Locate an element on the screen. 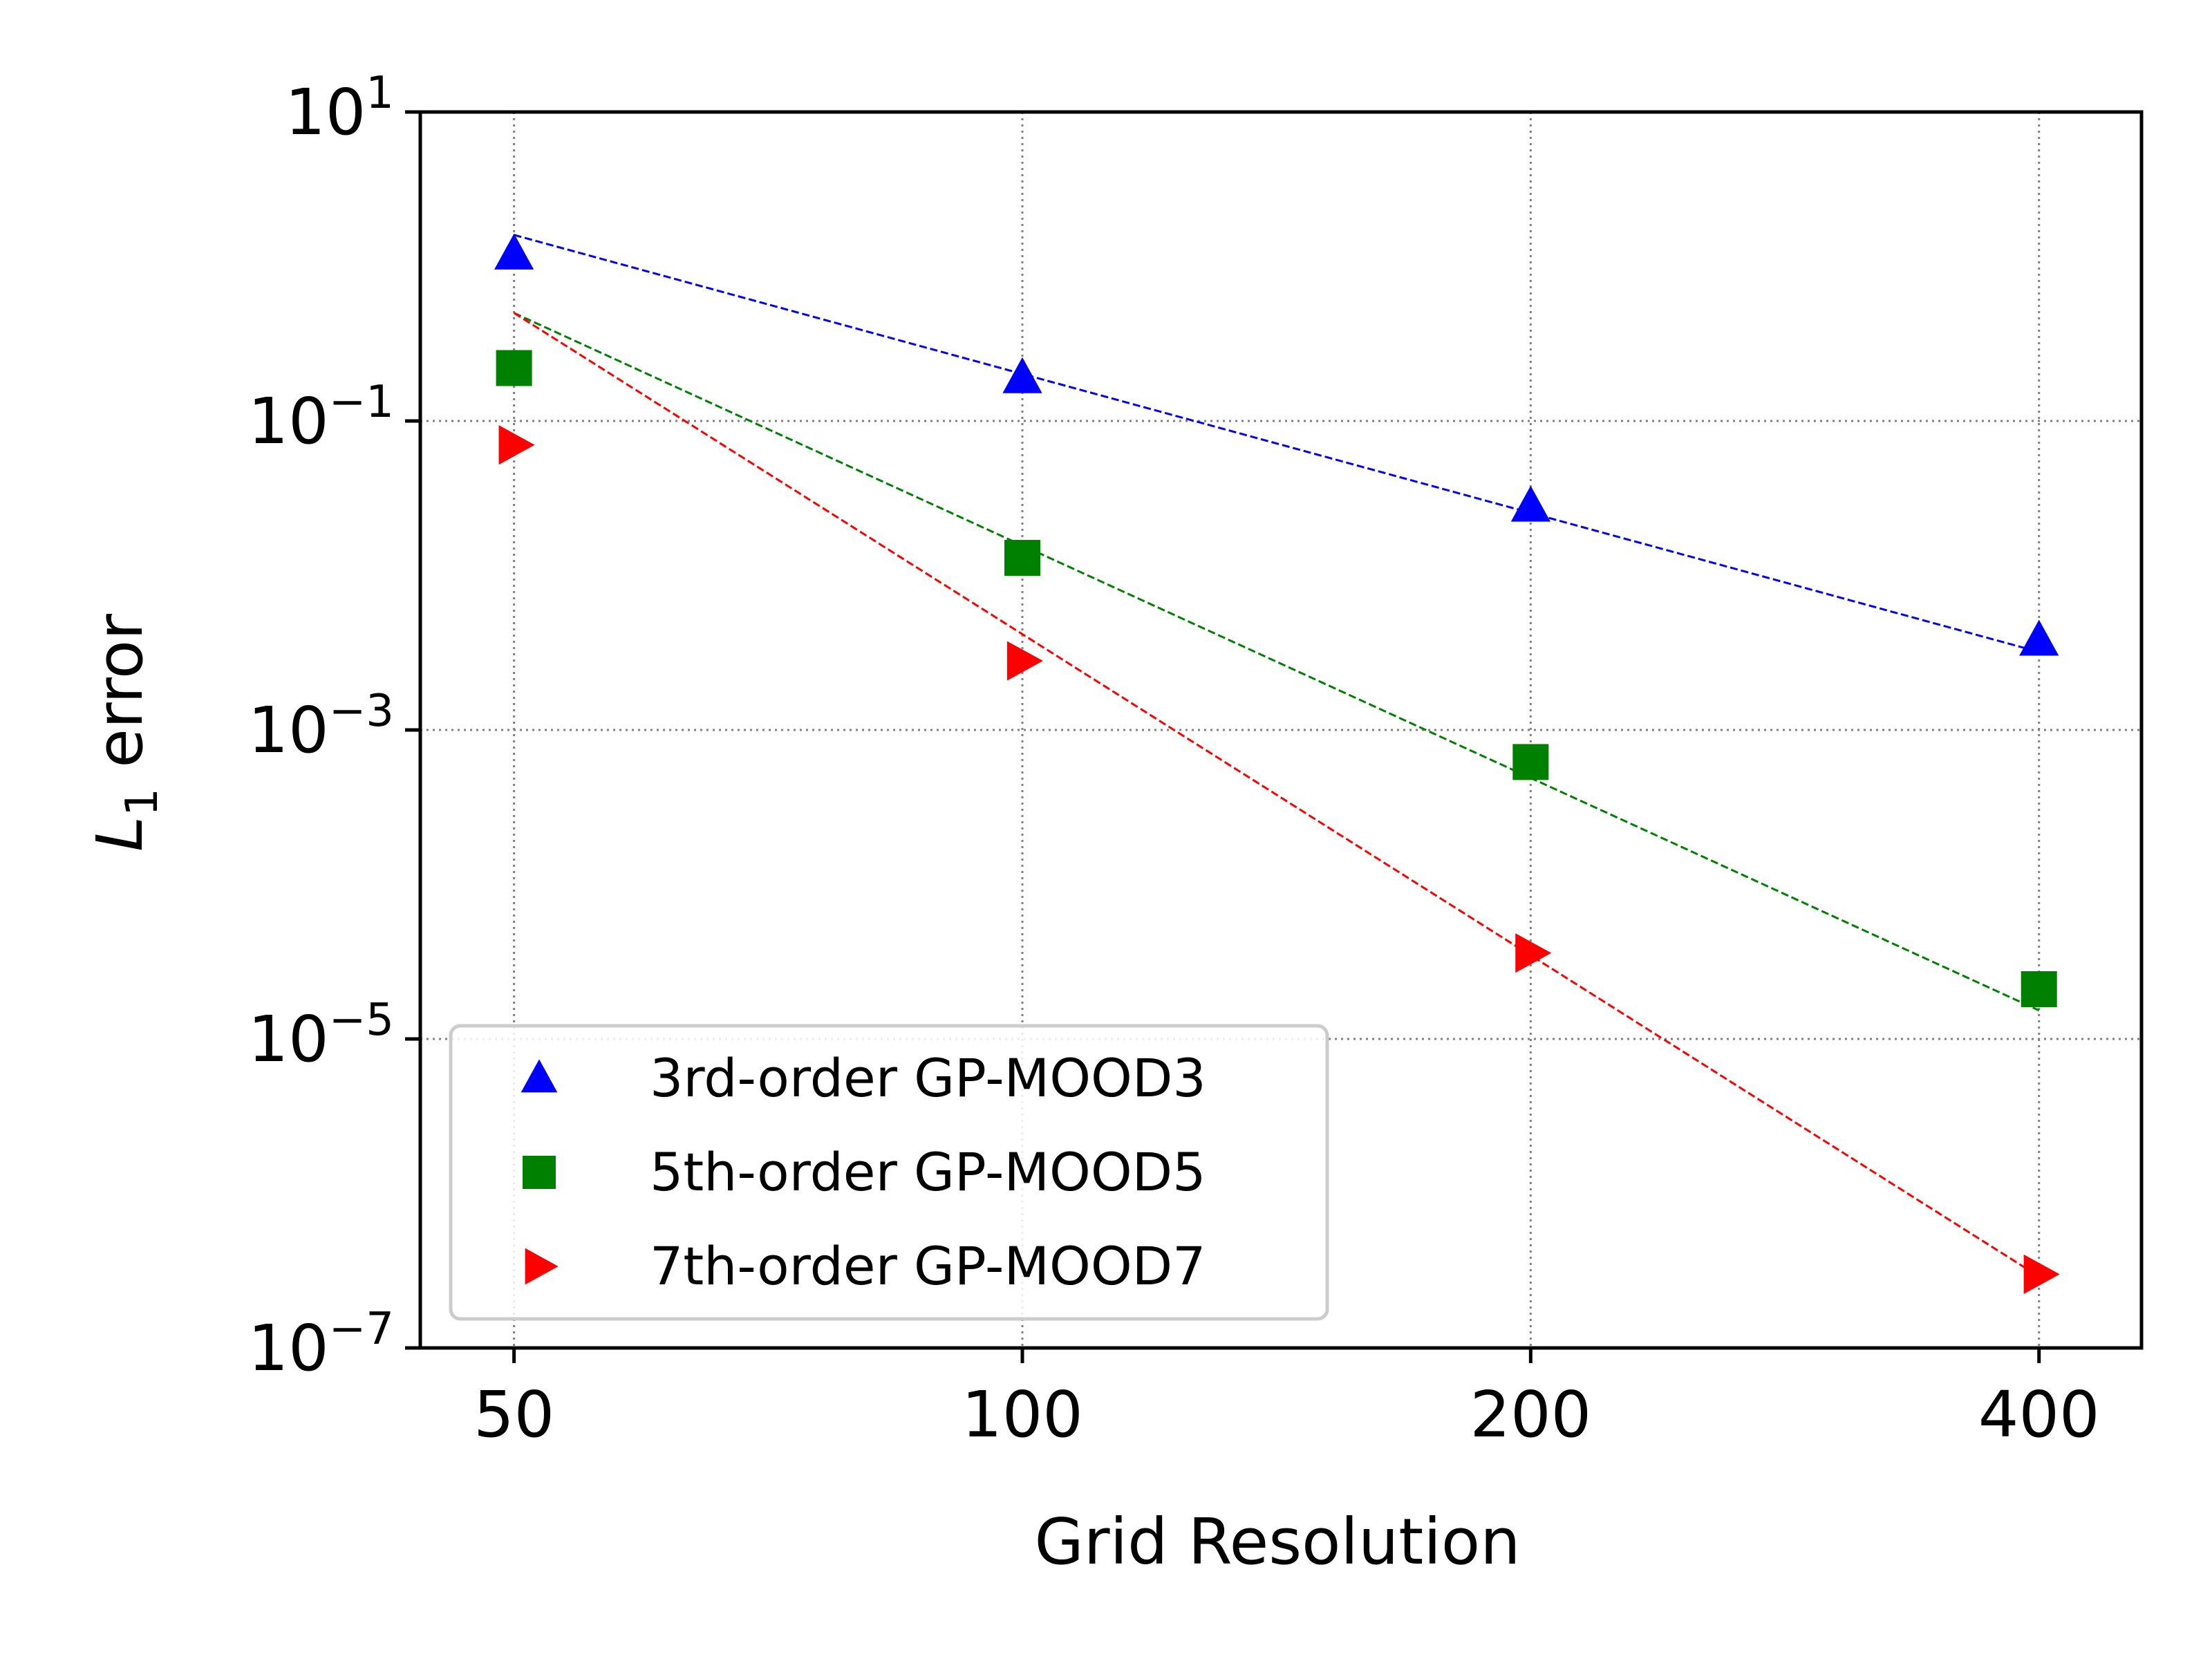  x-axis-label: Grid Resolution is located at coordinates (1277, 1542).